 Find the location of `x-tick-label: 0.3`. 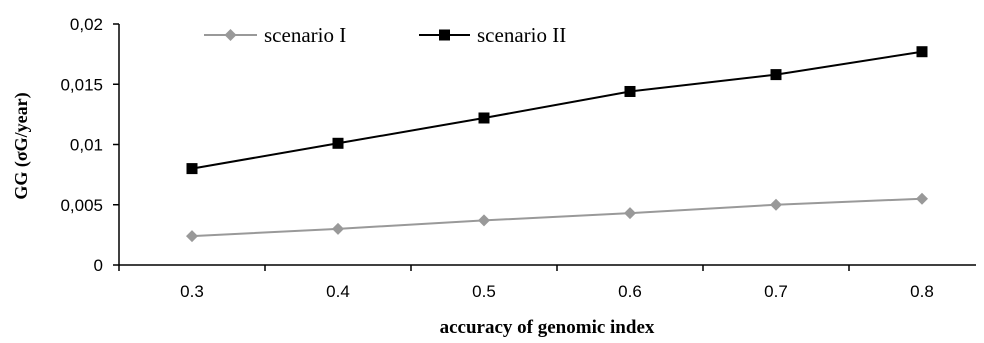

x-tick-label: 0.3 is located at coordinates (192, 291).